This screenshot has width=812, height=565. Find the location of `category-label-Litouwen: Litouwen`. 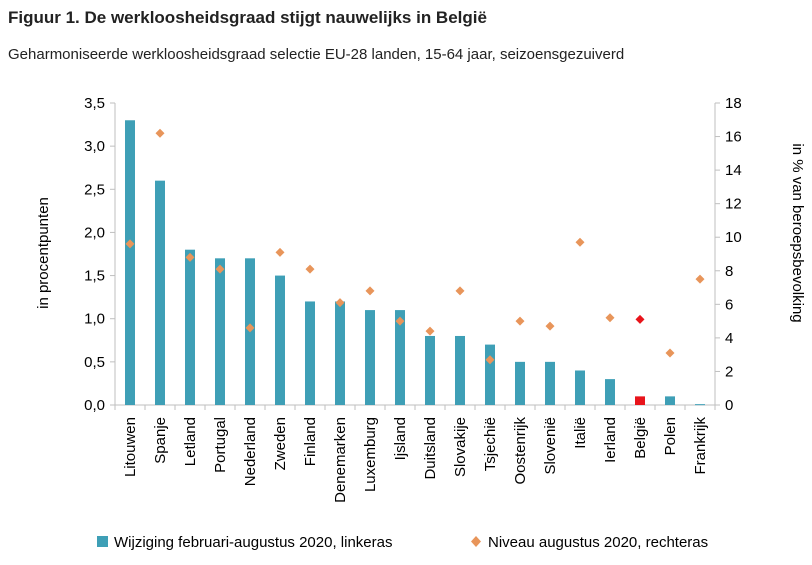

category-label-Litouwen: Litouwen is located at coordinates (130, 447).